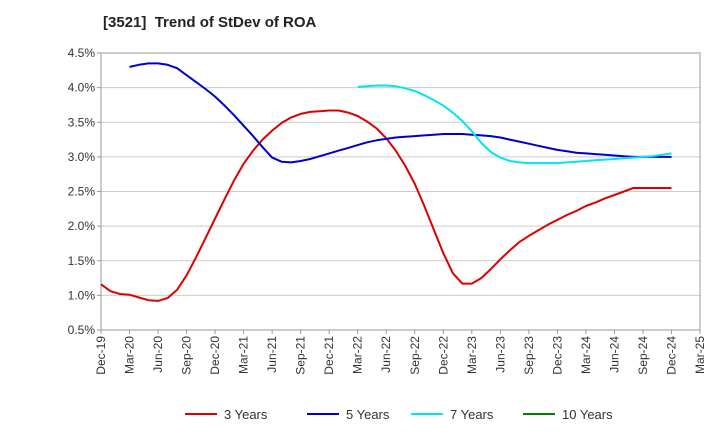 The image size is (720, 440). I want to click on x-tick-label: Jun-24, so click(614, 354).